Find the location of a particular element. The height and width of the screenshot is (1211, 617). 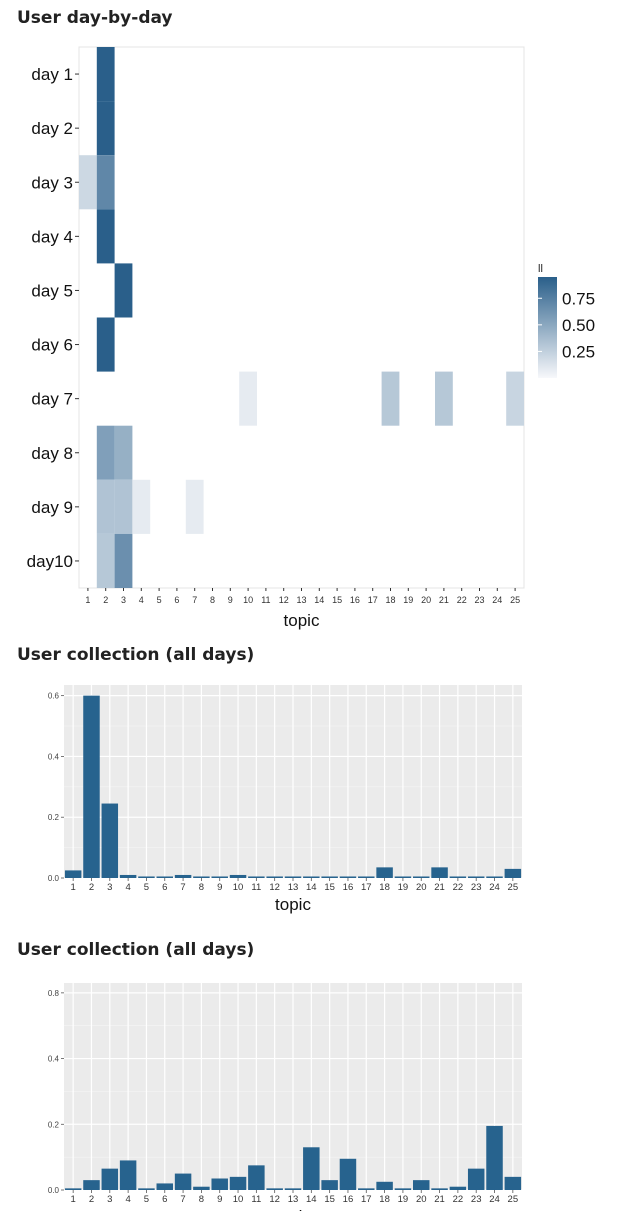

heatmap-x-label: 9 is located at coordinates (230, 600).